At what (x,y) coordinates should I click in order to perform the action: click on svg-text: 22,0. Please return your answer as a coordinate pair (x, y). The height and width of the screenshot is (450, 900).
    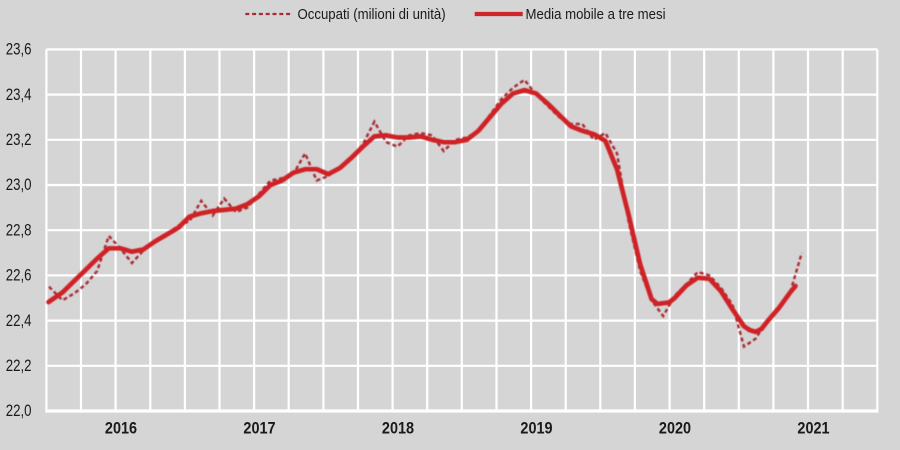
    Looking at the image, I should click on (19, 411).